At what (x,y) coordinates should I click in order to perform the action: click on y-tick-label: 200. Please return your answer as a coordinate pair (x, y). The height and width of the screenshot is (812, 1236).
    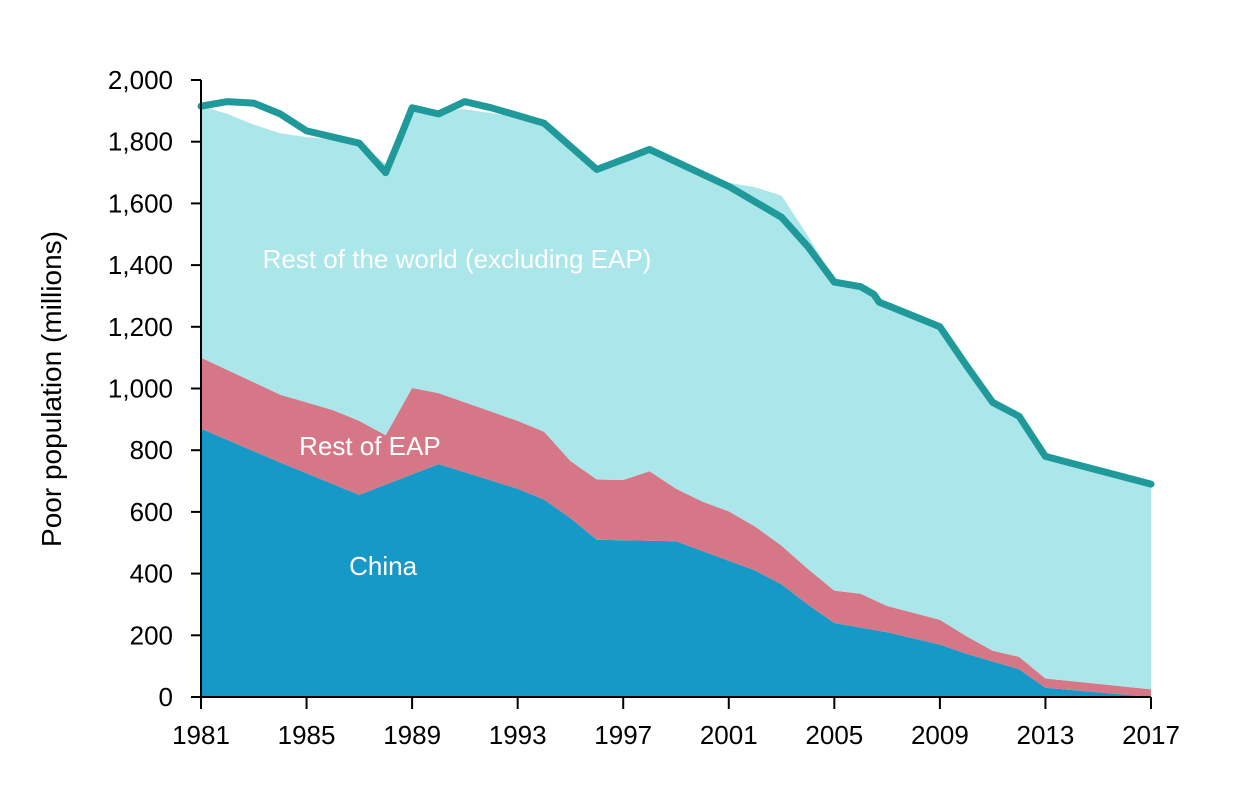
    Looking at the image, I should click on (151, 635).